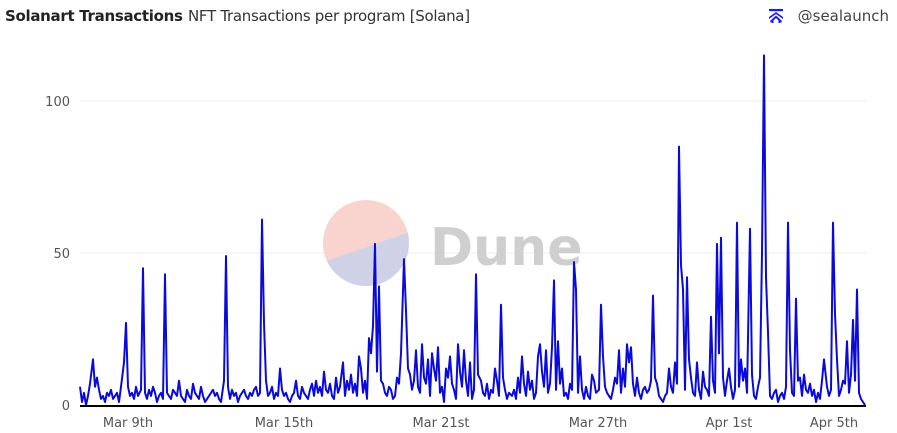 The height and width of the screenshot is (433, 897). What do you see at coordinates (440, 423) in the screenshot?
I see `x-tick-label: Mar 21st` at bounding box center [440, 423].